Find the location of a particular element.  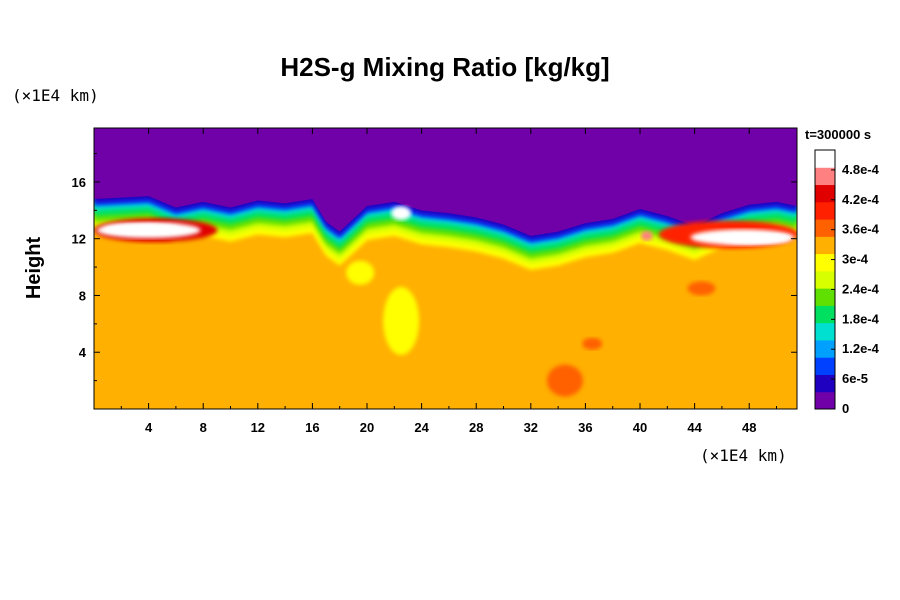

colorbar-tick-label: 2.4e-4 is located at coordinates (861, 288).